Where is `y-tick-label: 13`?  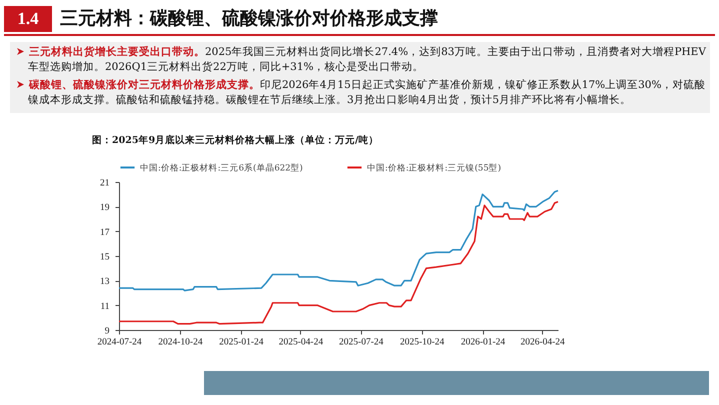
y-tick-label: 13 is located at coordinates (105, 282).